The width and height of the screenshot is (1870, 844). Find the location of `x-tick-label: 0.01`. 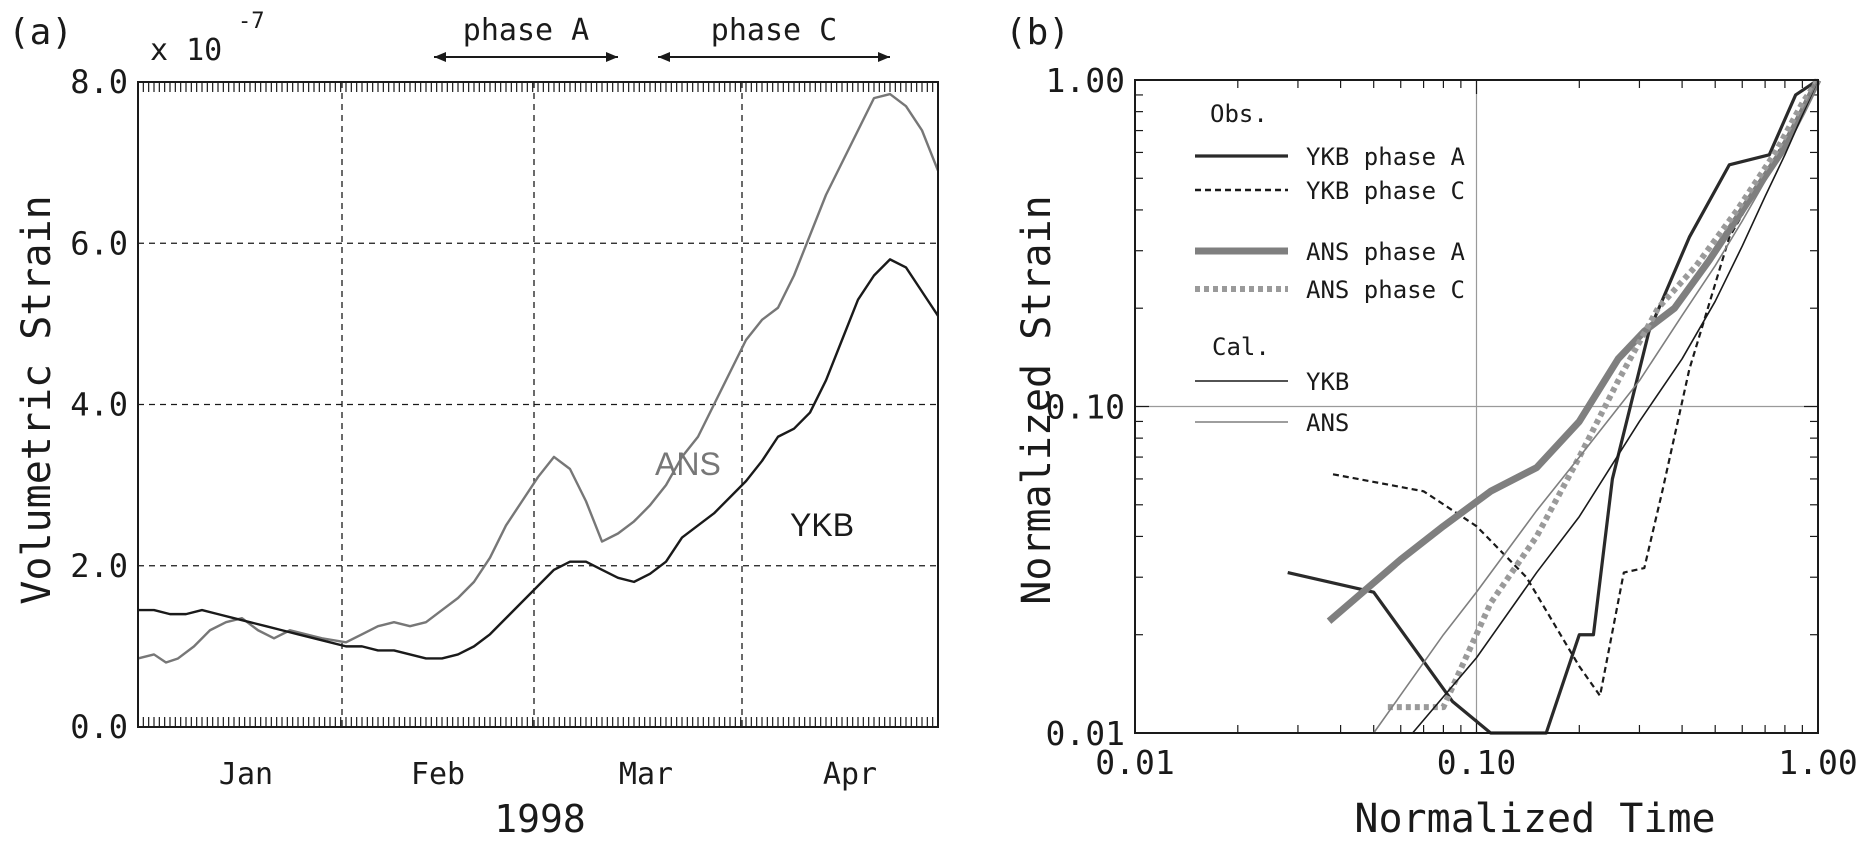

x-tick-label: 0.01 is located at coordinates (1134, 762).